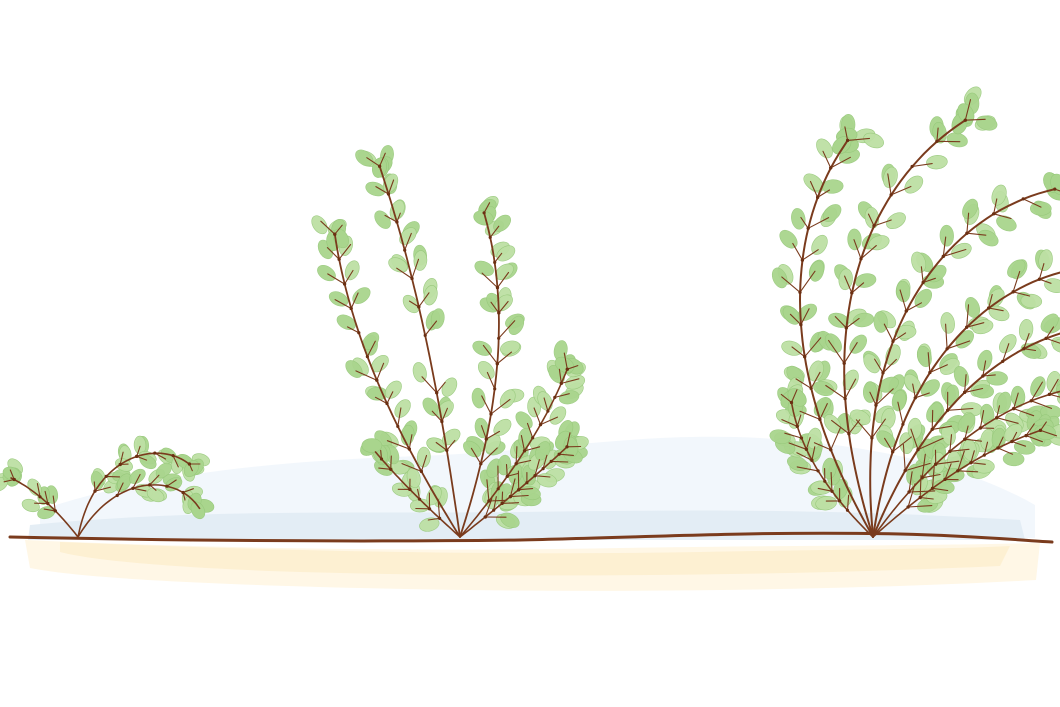  I want to click on plant-large-nodes, so click(923, 315).